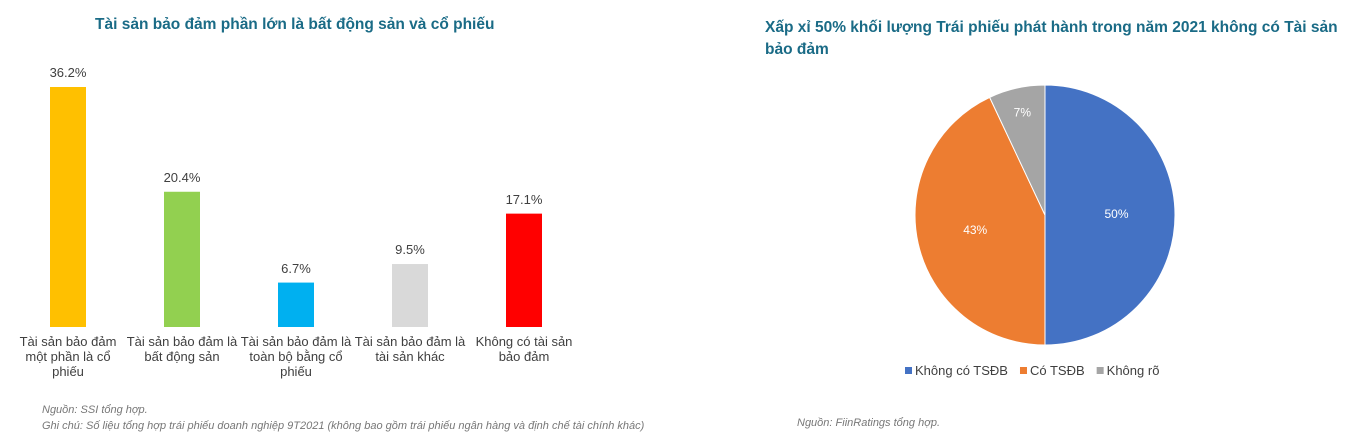  I want to click on x-tick-label: Tài sản bảo đảm là tài sản khác, so click(410, 349).